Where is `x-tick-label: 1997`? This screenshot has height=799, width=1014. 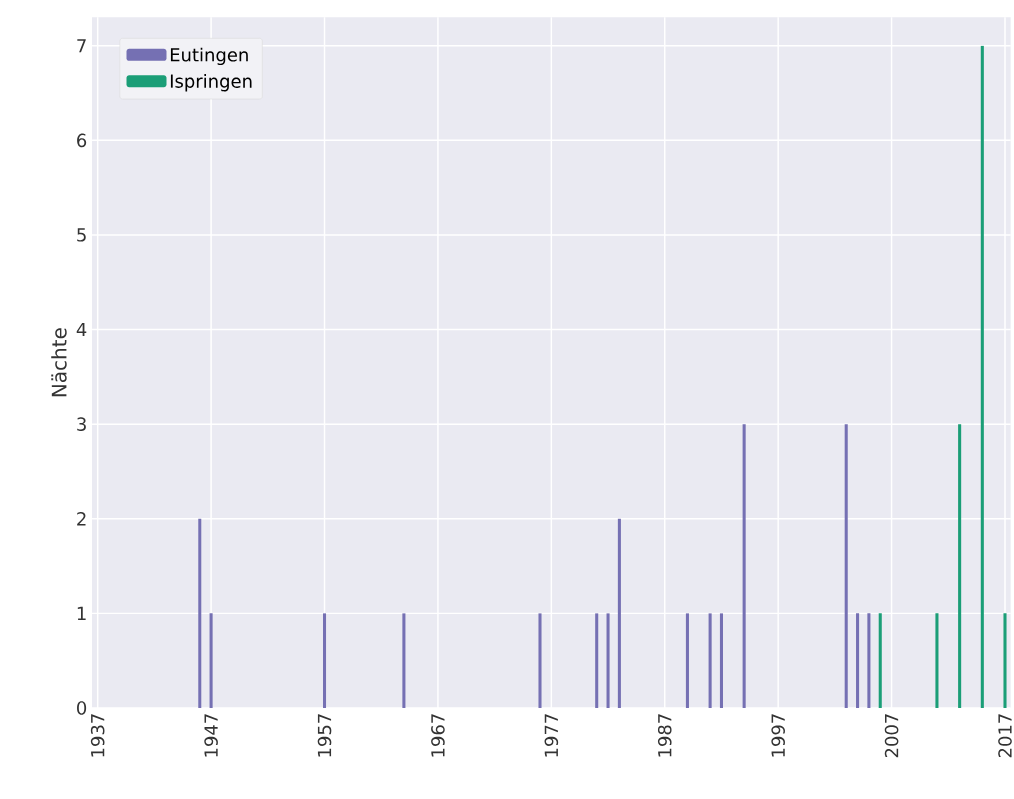 x-tick-label: 1997 is located at coordinates (778, 735).